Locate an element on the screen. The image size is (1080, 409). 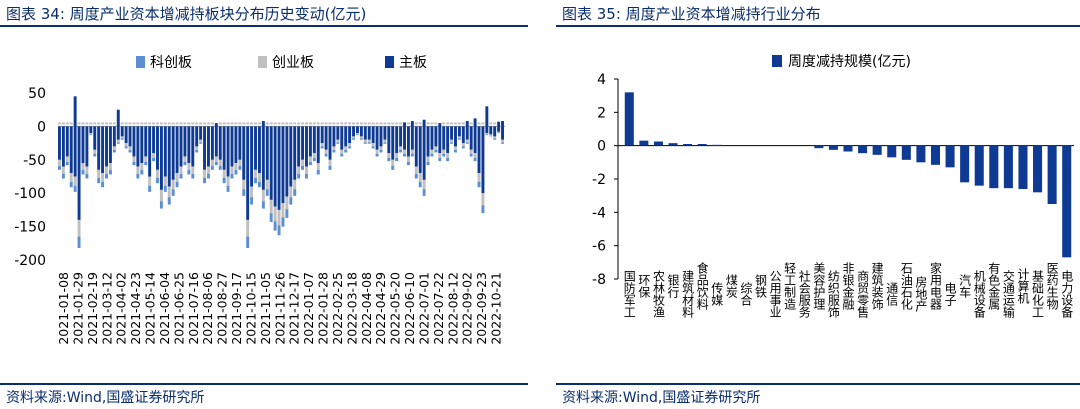
x-tick-label: 2022-08-12 is located at coordinates (452, 308).